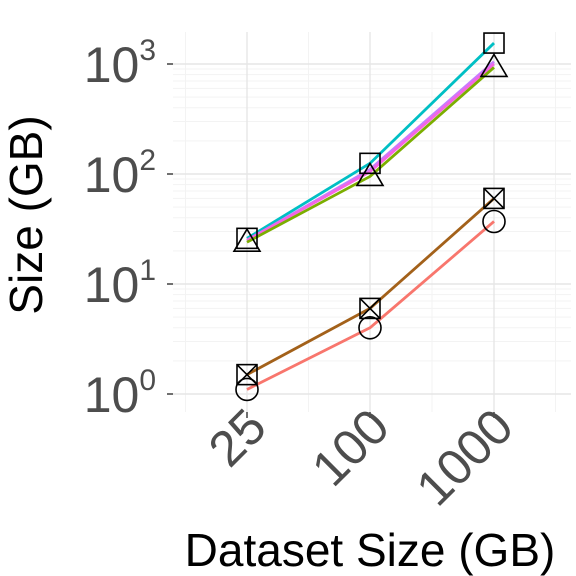  Describe the element at coordinates (147, 380) in the screenshot. I see `y-tick-exponent: 0` at that location.